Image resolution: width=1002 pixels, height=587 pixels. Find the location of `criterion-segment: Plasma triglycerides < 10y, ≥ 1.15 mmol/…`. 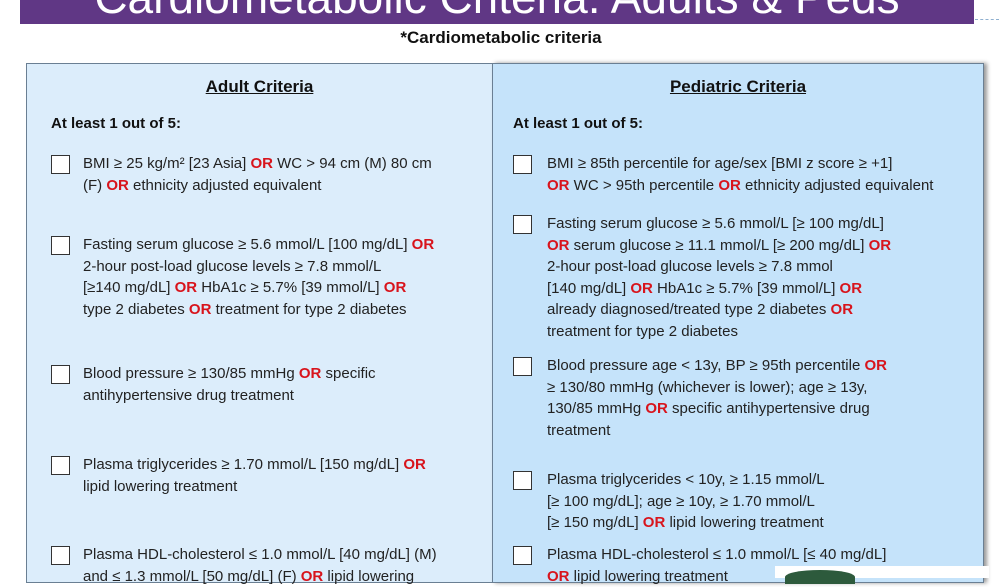

criterion-segment: Plasma triglycerides < 10y, ≥ 1.15 mmol/… is located at coordinates (686, 479).